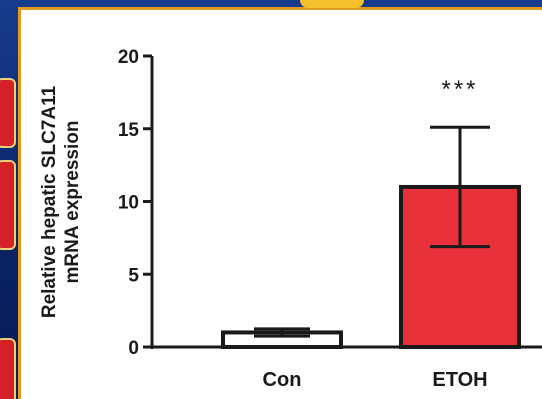 The image size is (542, 399). What do you see at coordinates (459, 89) in the screenshot?
I see `significance-marker: ***` at bounding box center [459, 89].